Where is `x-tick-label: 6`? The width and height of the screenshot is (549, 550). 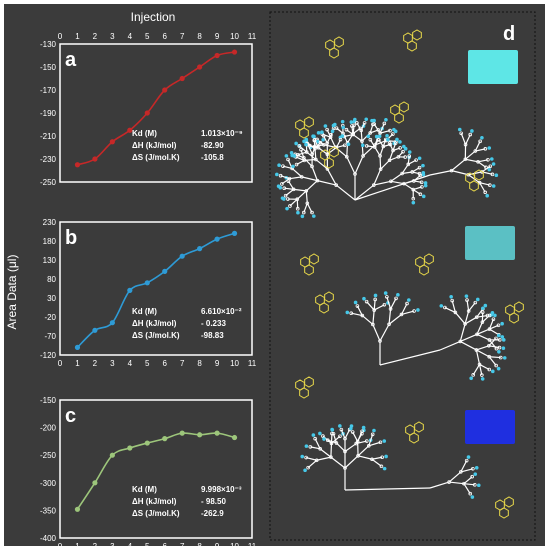 x-tick-label: 6 is located at coordinates (165, 36).